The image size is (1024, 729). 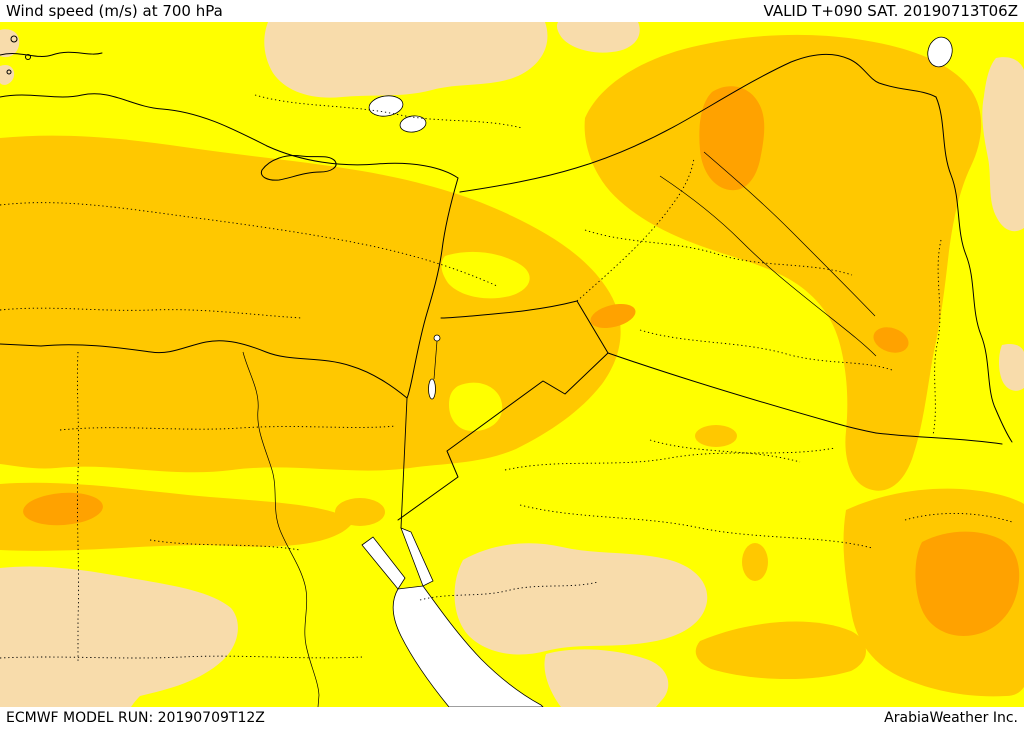 I want to click on yellow-pockets, so click(x=485, y=341).